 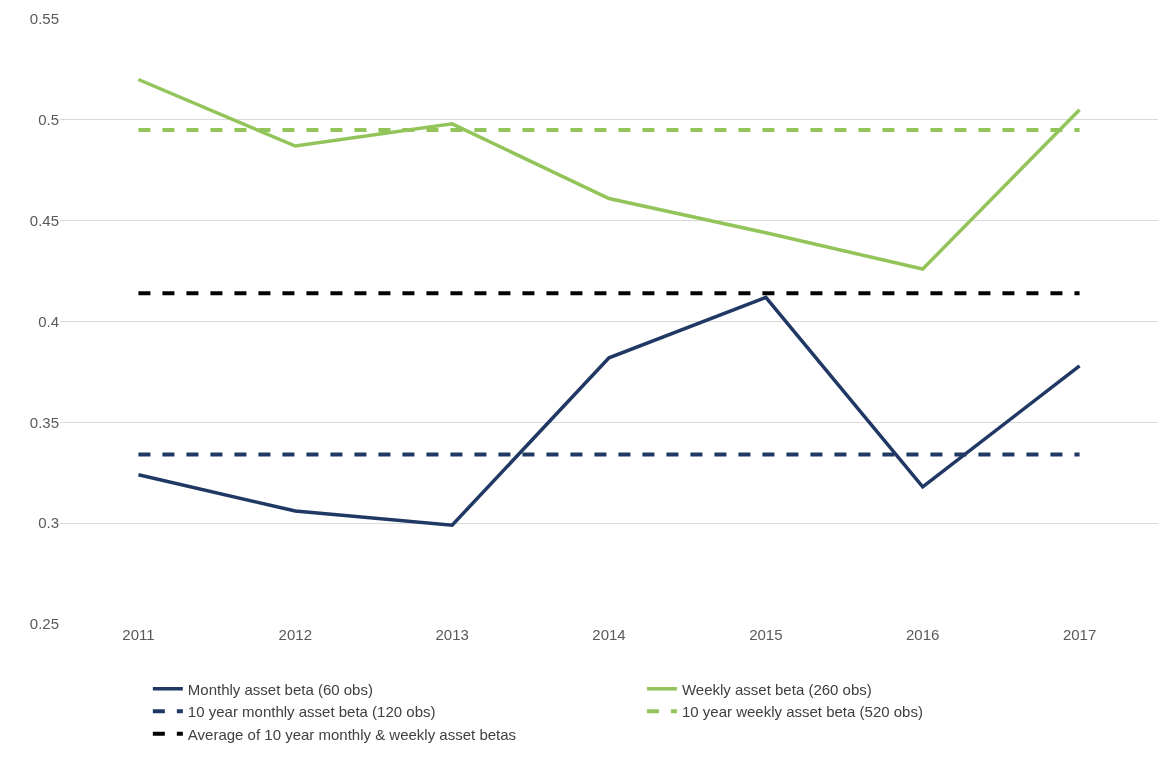 I want to click on legend-label: Monthly asset beta (60 obs), so click(x=280, y=689).